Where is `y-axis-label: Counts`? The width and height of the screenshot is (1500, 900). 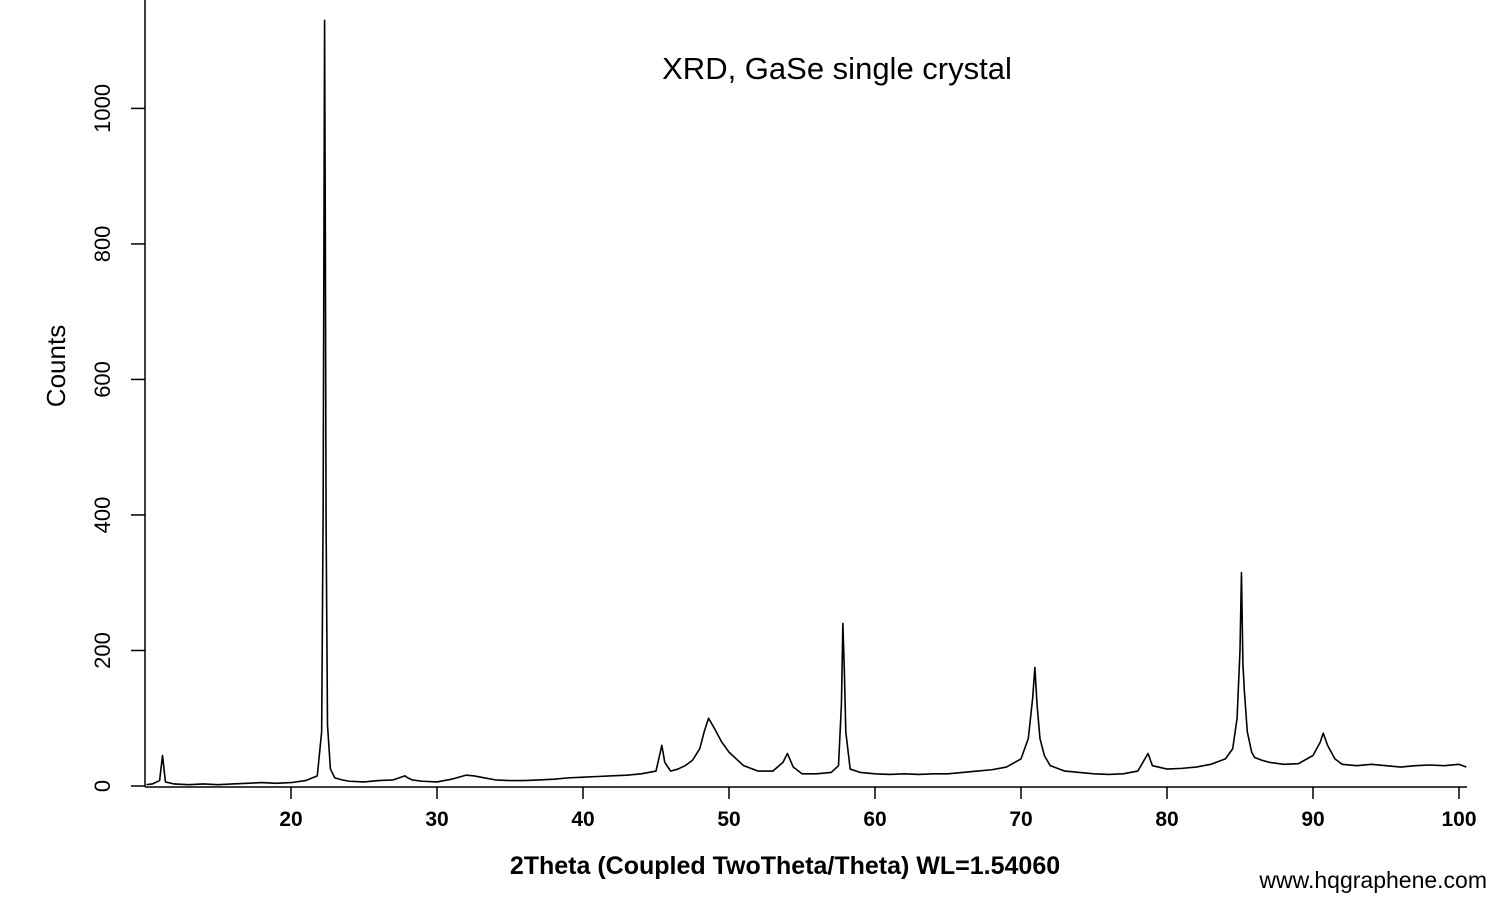 y-axis-label: Counts is located at coordinates (56, 366).